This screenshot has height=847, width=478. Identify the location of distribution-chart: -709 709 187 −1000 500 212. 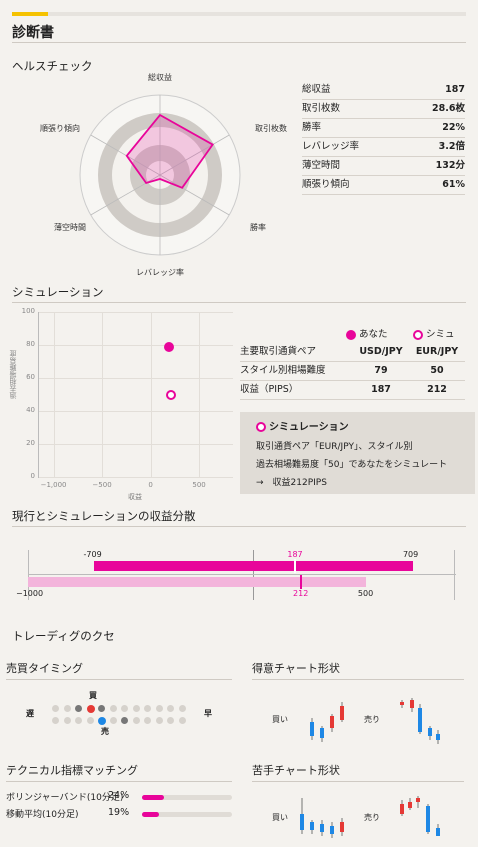
(237, 575).